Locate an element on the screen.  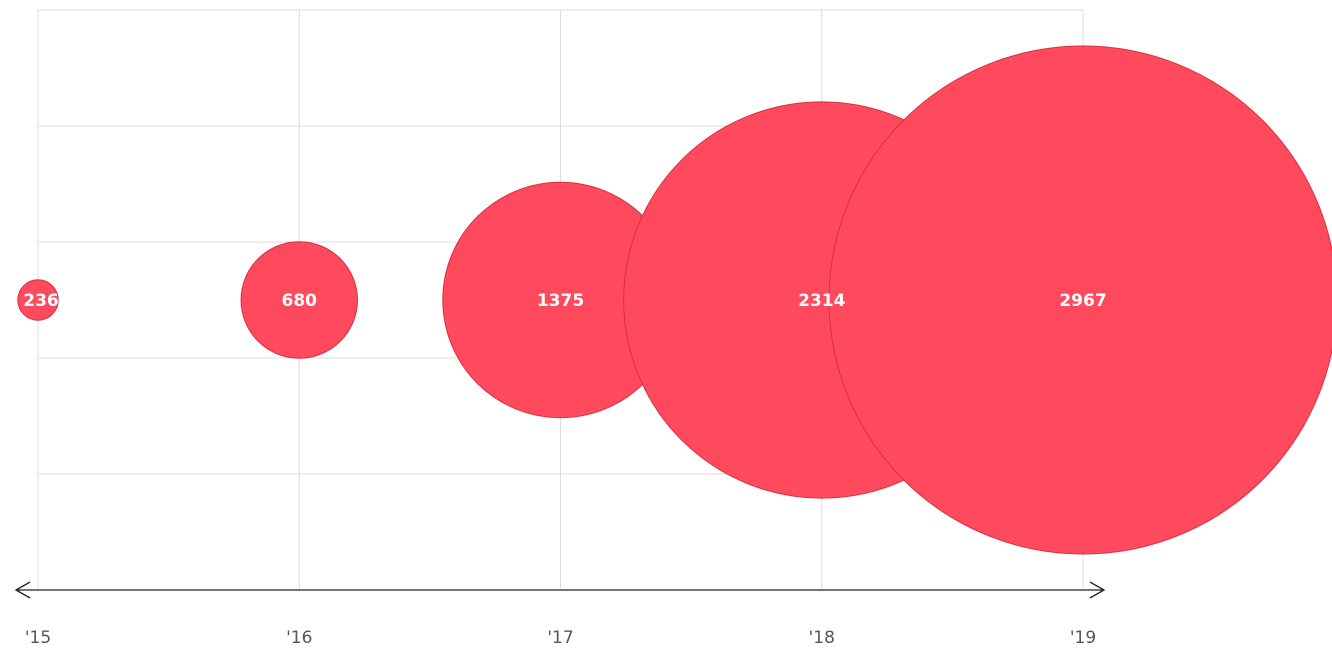
x-tick-label: '18 is located at coordinates (822, 638).